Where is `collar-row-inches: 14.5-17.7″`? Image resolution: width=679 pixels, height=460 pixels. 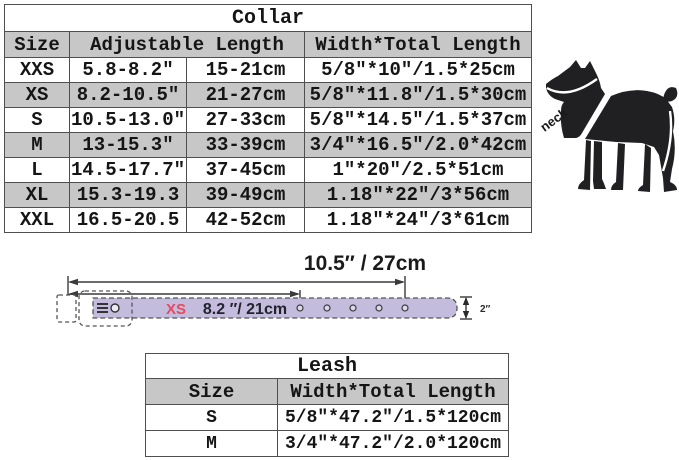
collar-row-inches: 14.5-17.7″ is located at coordinates (128, 170).